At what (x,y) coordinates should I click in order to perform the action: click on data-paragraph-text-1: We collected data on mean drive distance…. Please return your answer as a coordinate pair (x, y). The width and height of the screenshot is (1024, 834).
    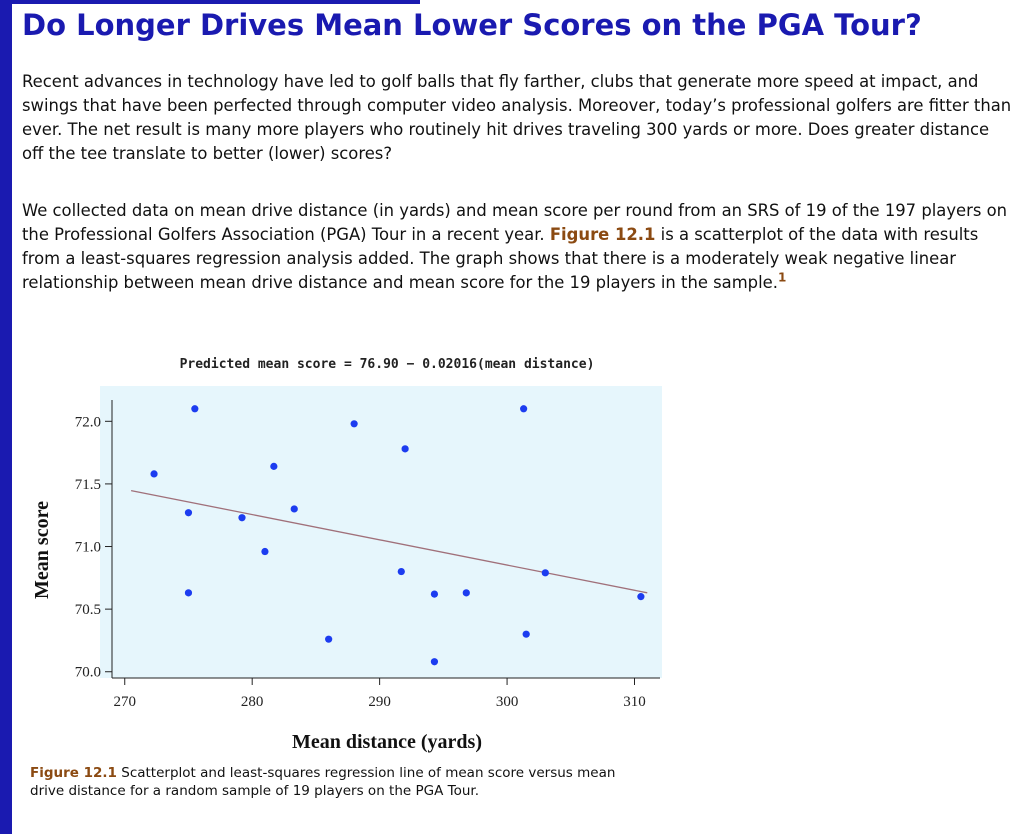
    Looking at the image, I should click on (515, 222).